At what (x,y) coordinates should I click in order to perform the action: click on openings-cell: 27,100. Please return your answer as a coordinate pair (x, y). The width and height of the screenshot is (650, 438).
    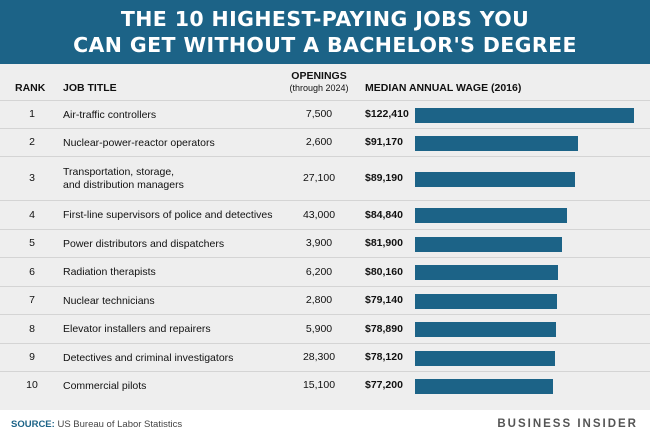
    Looking at the image, I should click on (319, 178).